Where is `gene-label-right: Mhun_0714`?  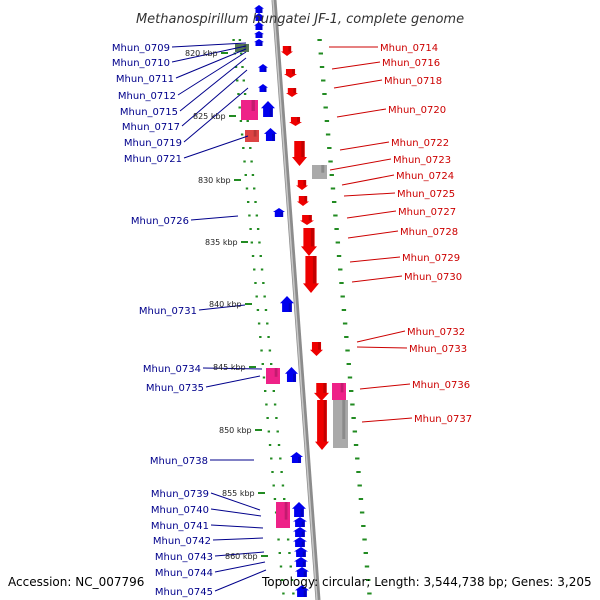
gene-label-right: Mhun_0714 is located at coordinates (409, 48).